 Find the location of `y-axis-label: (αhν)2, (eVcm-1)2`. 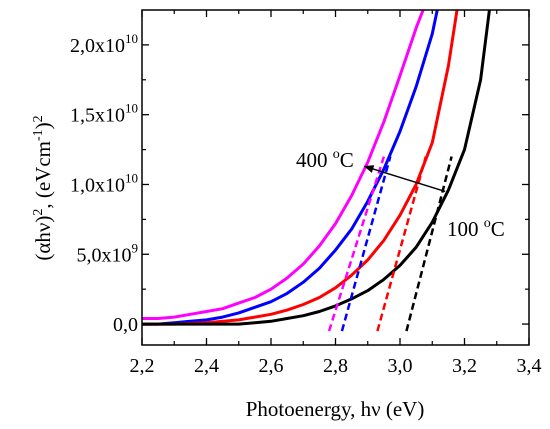

y-axis-label: (αhν)2, (eVcm-1)2 is located at coordinates (43, 187).